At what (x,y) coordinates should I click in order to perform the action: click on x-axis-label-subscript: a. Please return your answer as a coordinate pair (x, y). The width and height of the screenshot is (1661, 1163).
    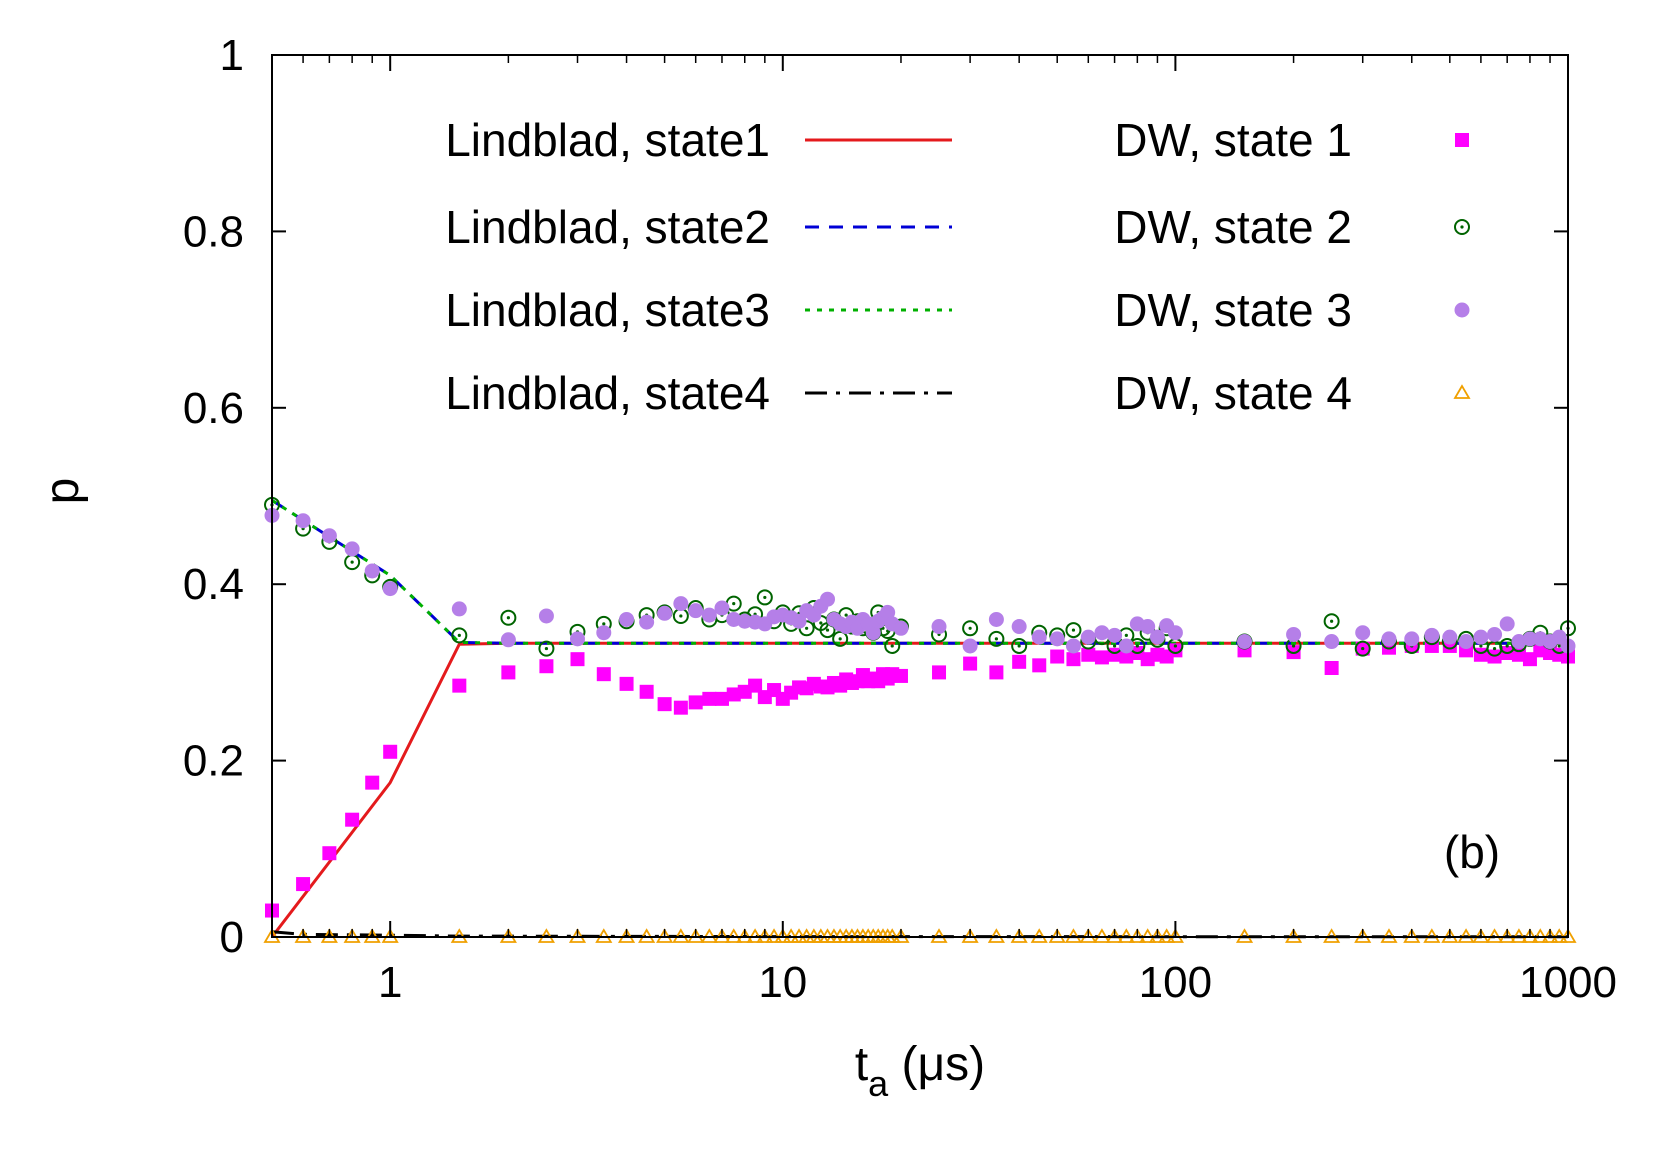
    Looking at the image, I should click on (878, 1083).